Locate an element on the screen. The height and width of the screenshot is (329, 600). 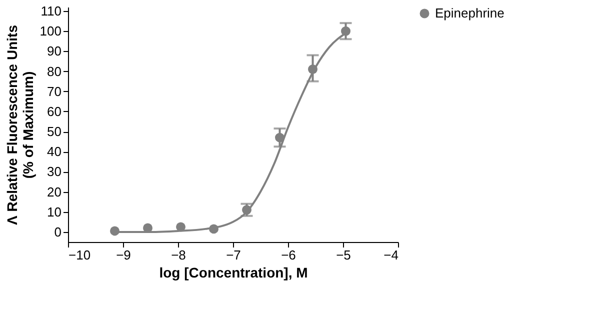
x-tick-label: −10 is located at coordinates (79, 255).